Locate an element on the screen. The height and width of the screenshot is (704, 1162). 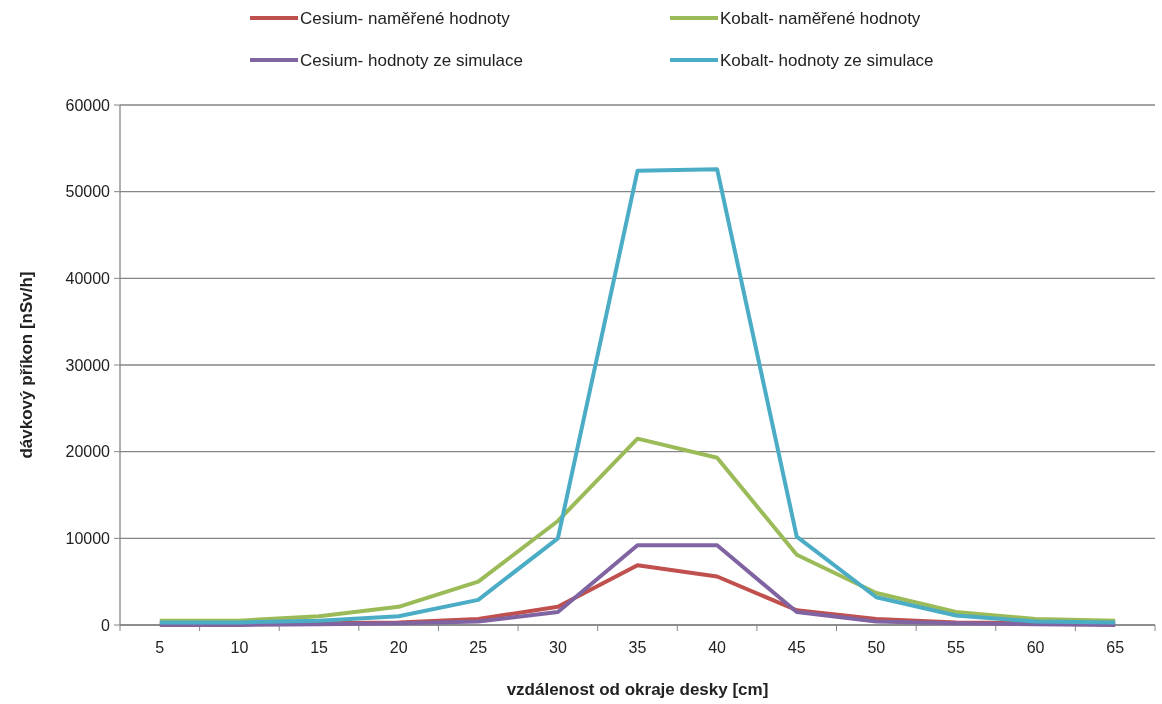
x-axis-title: vzdálenost od okraje desky [cm] is located at coordinates (637, 689).